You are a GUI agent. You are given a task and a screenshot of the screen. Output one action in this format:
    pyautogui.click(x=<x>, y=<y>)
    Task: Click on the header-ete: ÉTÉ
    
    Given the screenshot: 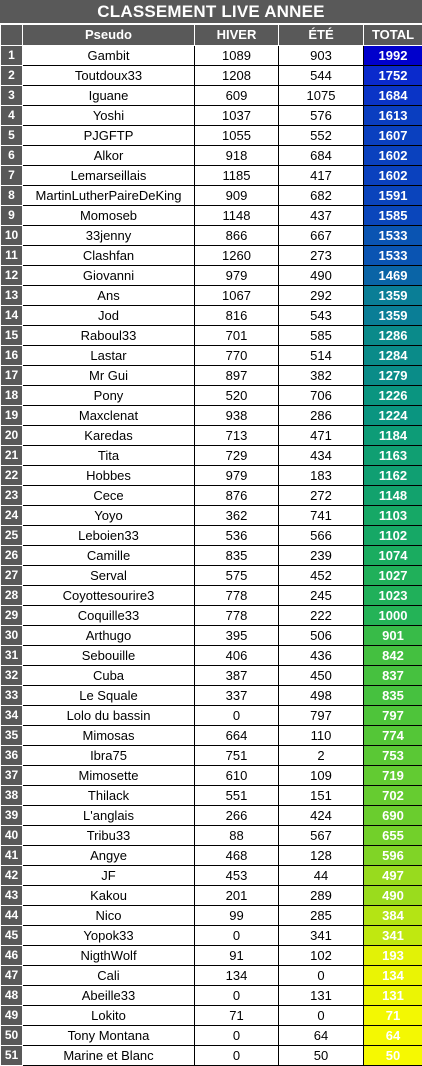 What is the action you would take?
    pyautogui.click(x=321, y=35)
    